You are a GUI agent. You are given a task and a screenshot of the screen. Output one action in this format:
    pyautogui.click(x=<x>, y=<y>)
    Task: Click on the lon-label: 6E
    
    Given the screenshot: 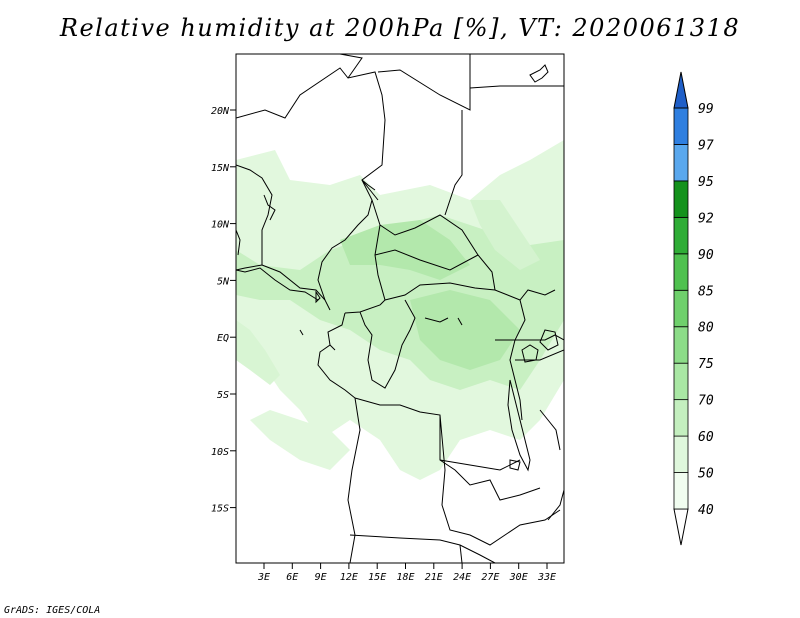 What is the action you would take?
    pyautogui.click(x=292, y=577)
    